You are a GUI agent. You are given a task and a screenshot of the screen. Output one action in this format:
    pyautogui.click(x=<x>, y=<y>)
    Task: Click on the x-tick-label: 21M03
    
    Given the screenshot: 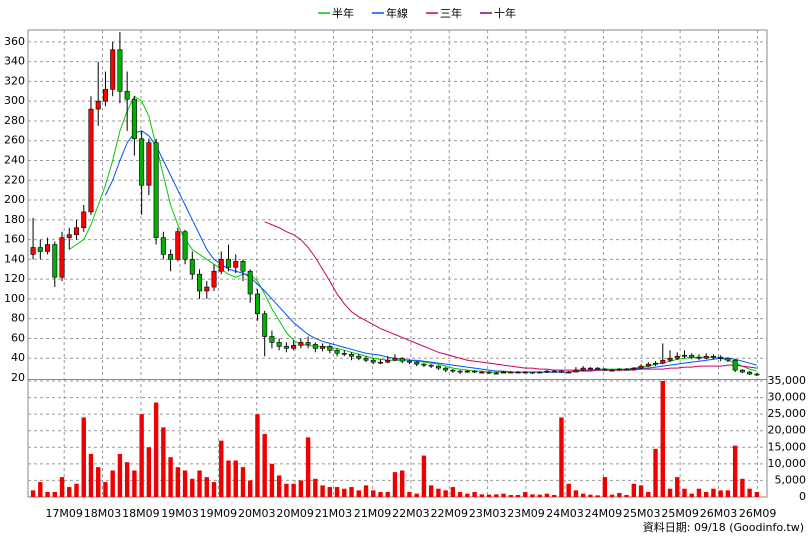 What is the action you would take?
    pyautogui.click(x=334, y=513)
    